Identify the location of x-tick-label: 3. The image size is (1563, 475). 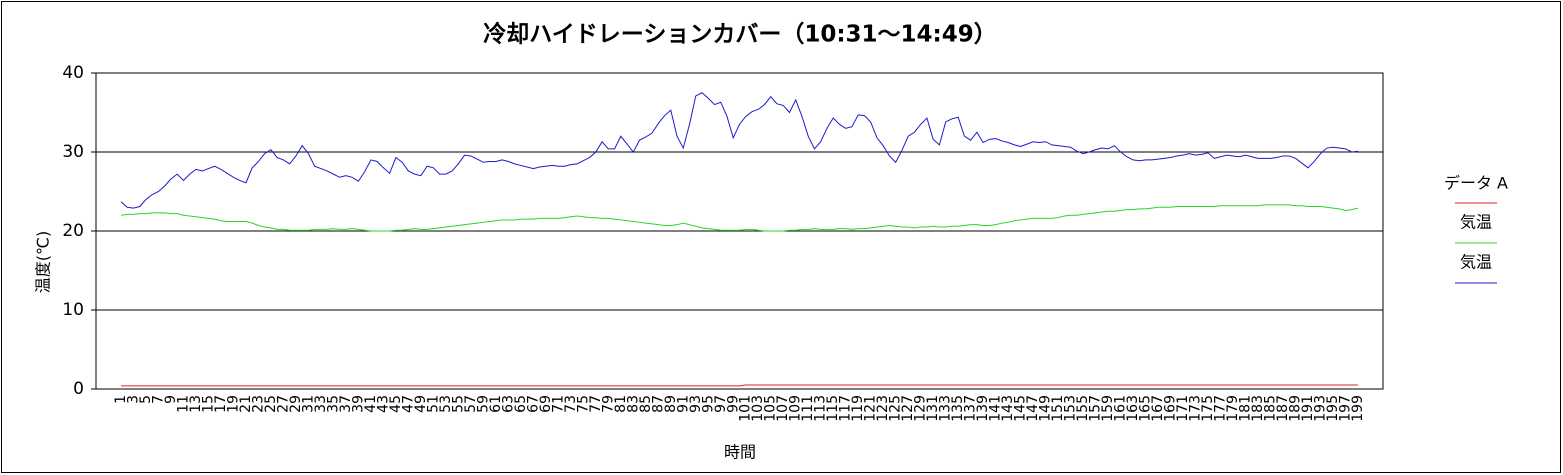
(133, 399).